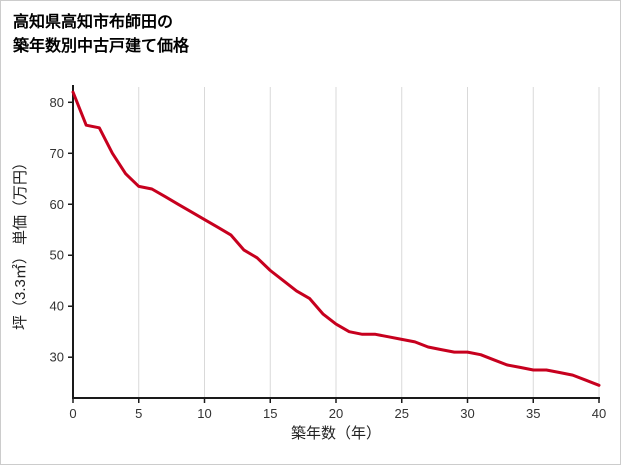 The width and height of the screenshot is (621, 465). Describe the element at coordinates (204, 413) in the screenshot. I see `x-tick-label-10: 10` at that location.